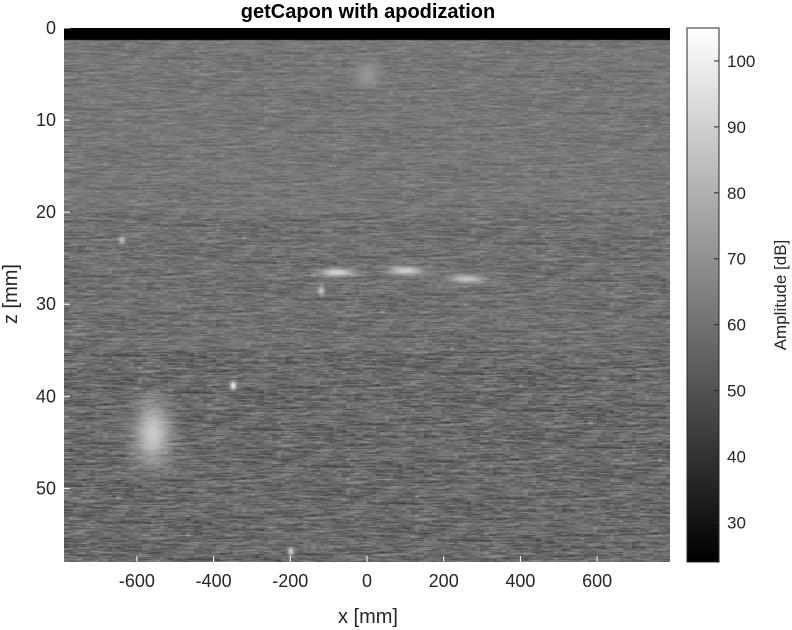  I want to click on colorbar: 30 40 50 60 70 80 90 100 Amplitude [dB], so click(738, 295).